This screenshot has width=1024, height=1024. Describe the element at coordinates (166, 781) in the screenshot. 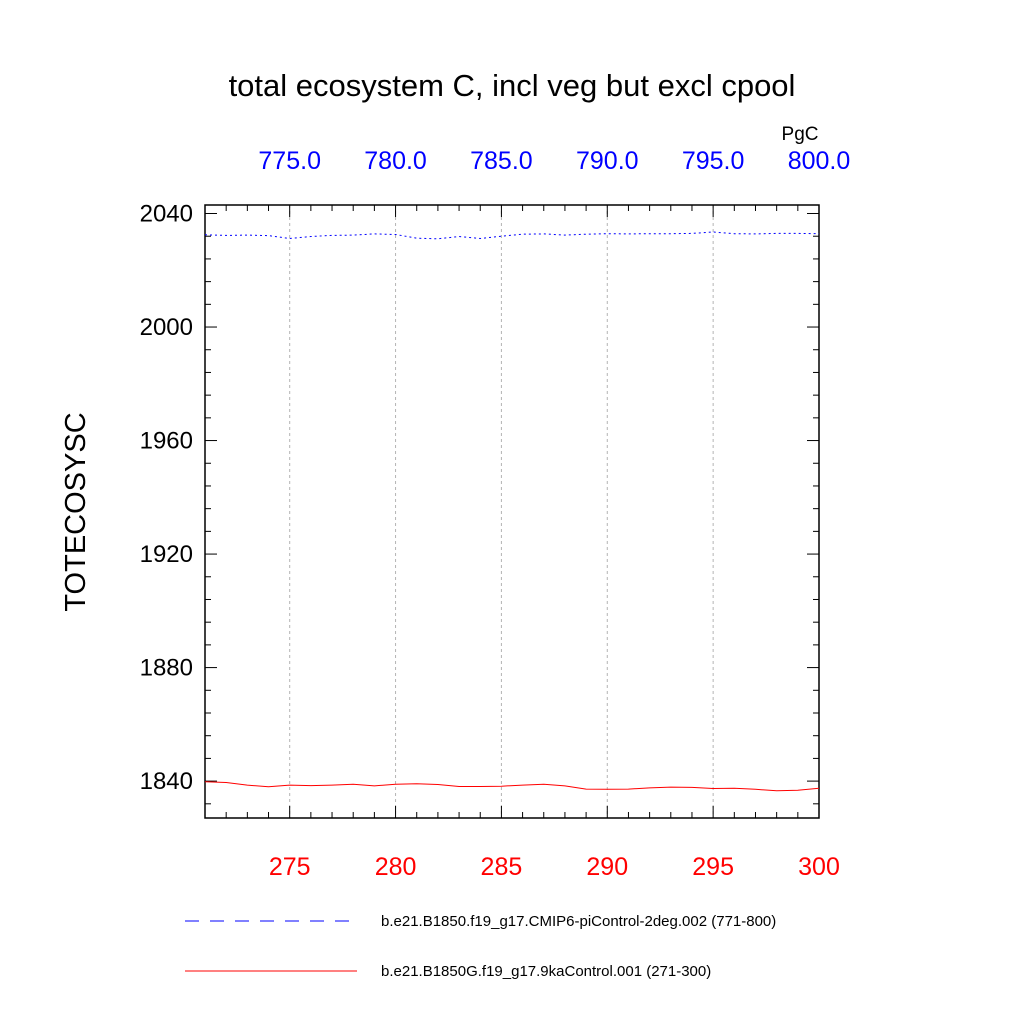

I see `y-tick-label: 1840` at that location.